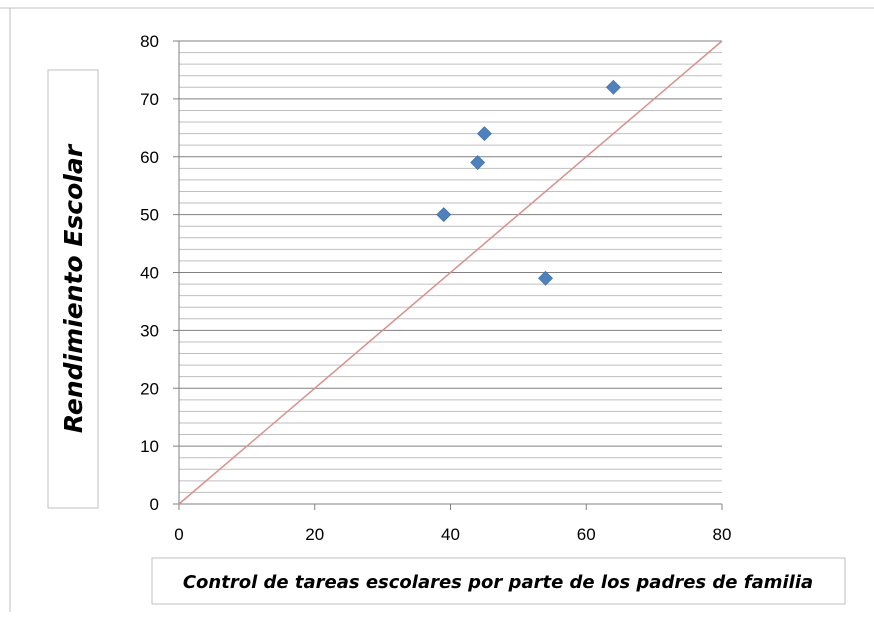 The image size is (874, 617). Describe the element at coordinates (586, 534) in the screenshot. I see `x-tick-label: 60` at that location.